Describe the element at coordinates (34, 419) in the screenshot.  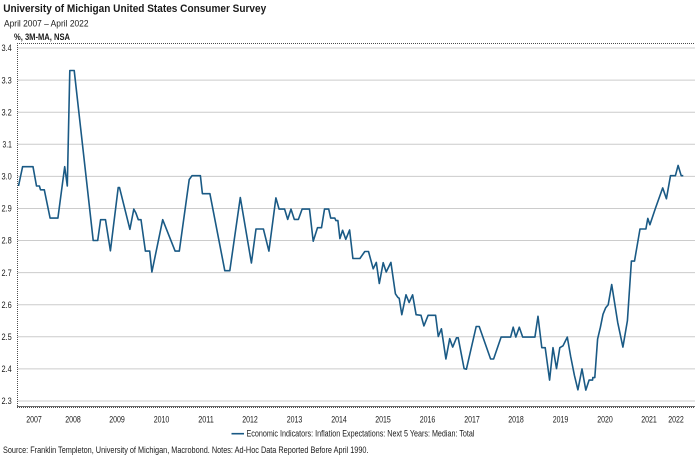
I see `svg-text: 2007` at that location.